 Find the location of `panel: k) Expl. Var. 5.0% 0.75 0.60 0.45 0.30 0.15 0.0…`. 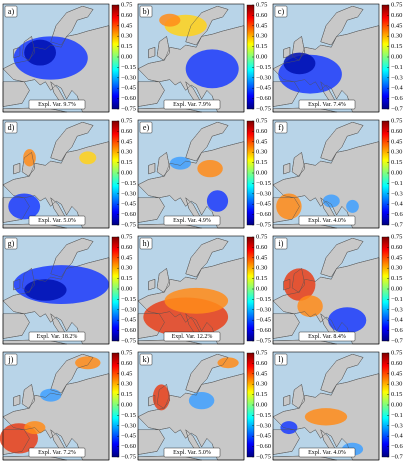

panel: k) Expl. Var. 5.0% 0.75 0.60 0.45 0.30 0.15 0.0… is located at coordinates (204, 405).